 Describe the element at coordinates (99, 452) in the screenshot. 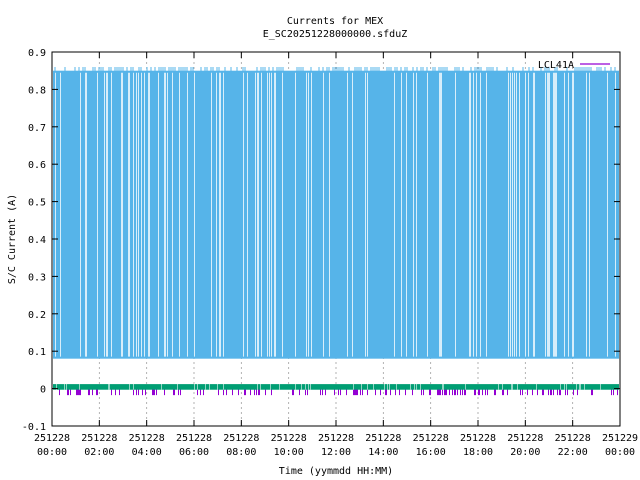

I see `x-tick-label-time: 02:00` at that location.